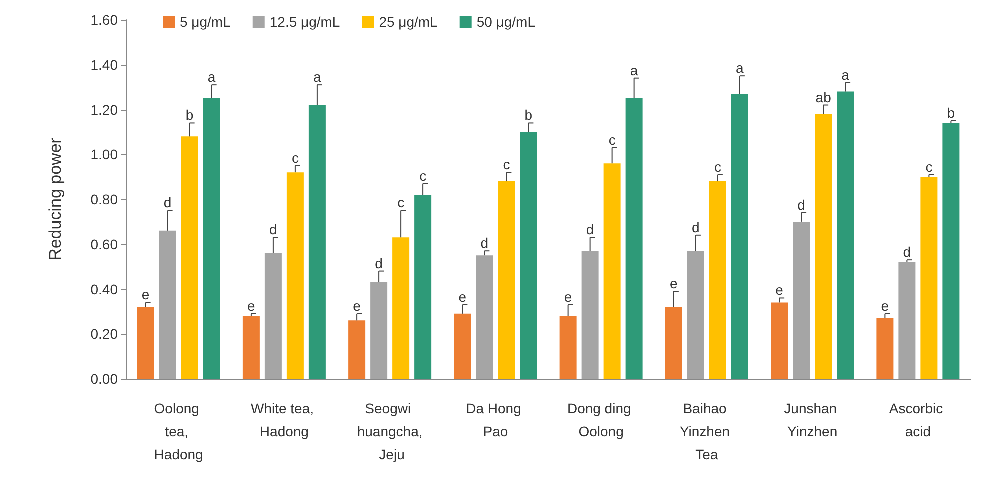  I want to click on legend-label: 50 μg/mL, so click(506, 22).